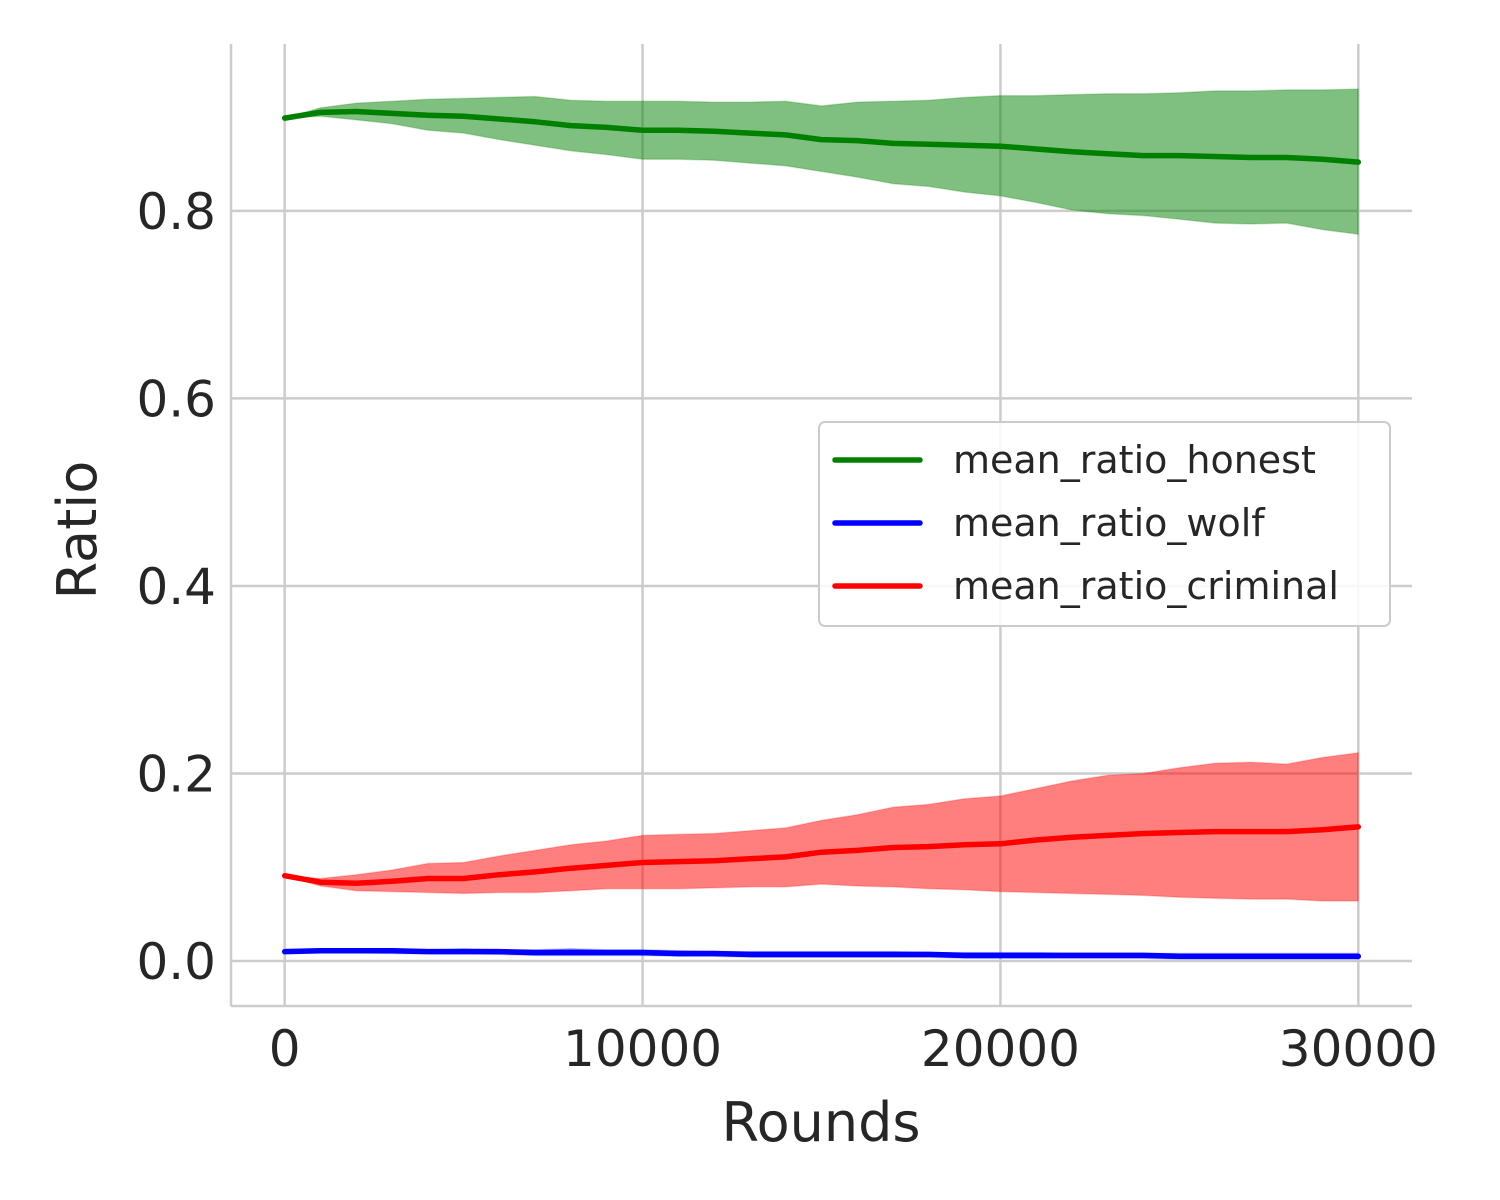  Describe the element at coordinates (821, 855) in the screenshot. I see `line-mean_ratio_criminal` at that location.